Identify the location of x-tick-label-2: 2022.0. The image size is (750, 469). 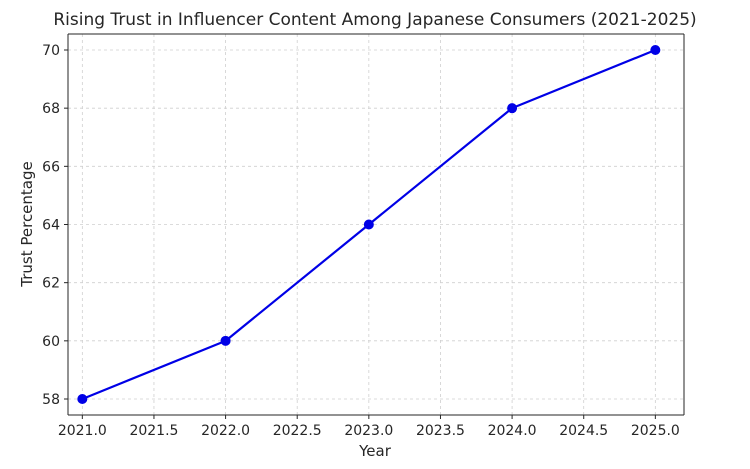
(225, 431).